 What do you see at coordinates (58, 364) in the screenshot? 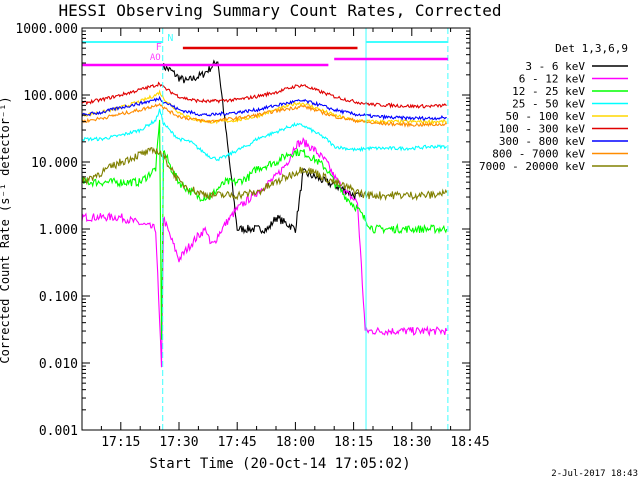
I see `y-tick-label-2: 0.010` at bounding box center [58, 364].